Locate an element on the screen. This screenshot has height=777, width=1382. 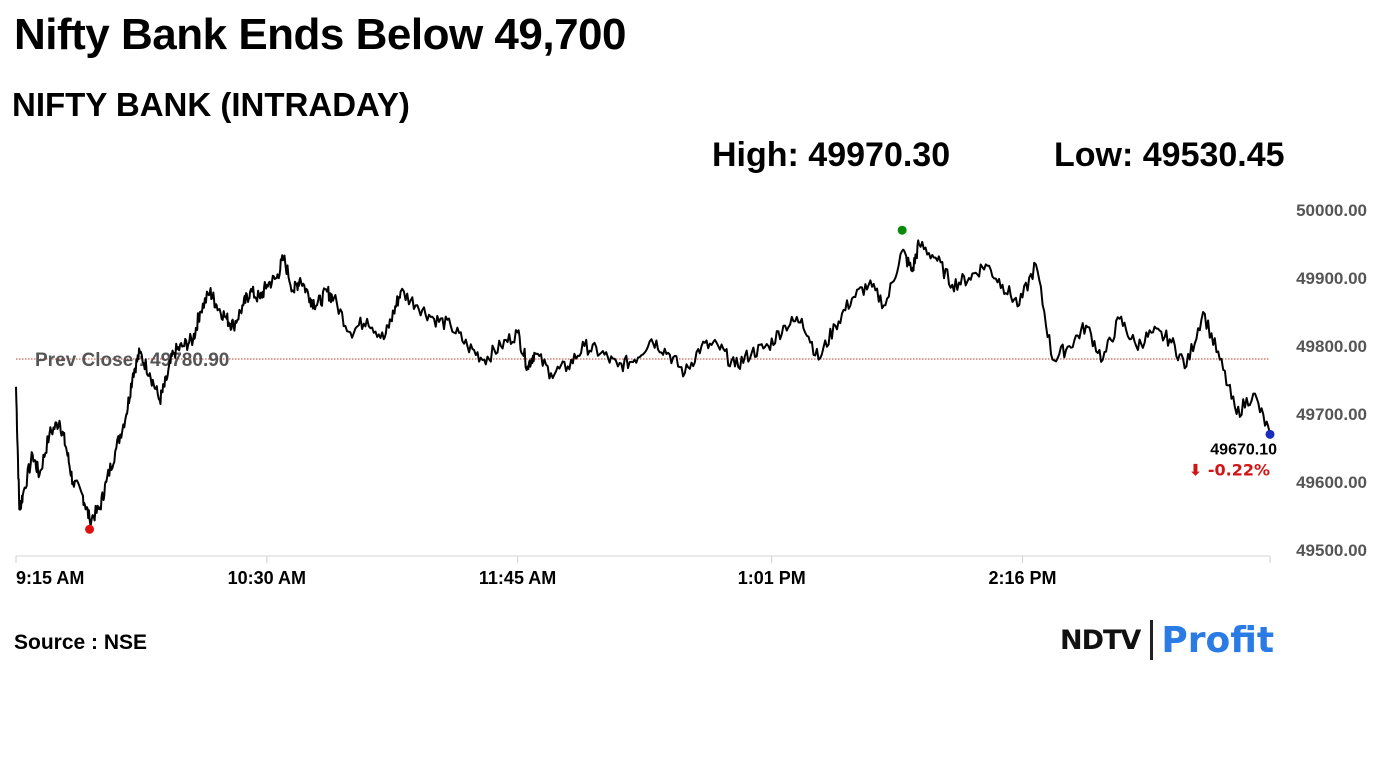
last-price-marker is located at coordinates (1270, 434).